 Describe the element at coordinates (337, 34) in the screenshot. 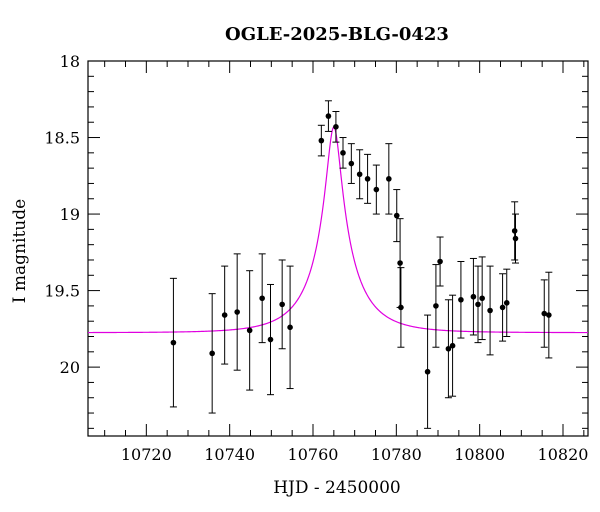

I see `chart-title: OGLE-2025-BLG-0423` at that location.